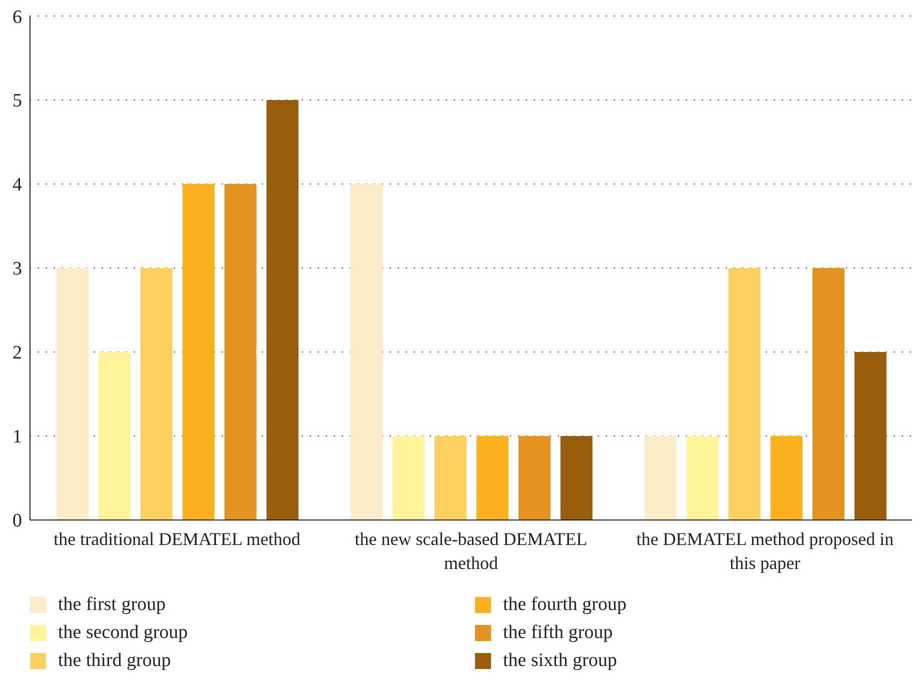 The image size is (920, 680). What do you see at coordinates (17, 101) in the screenshot?
I see `y-tick-label: 5` at bounding box center [17, 101].